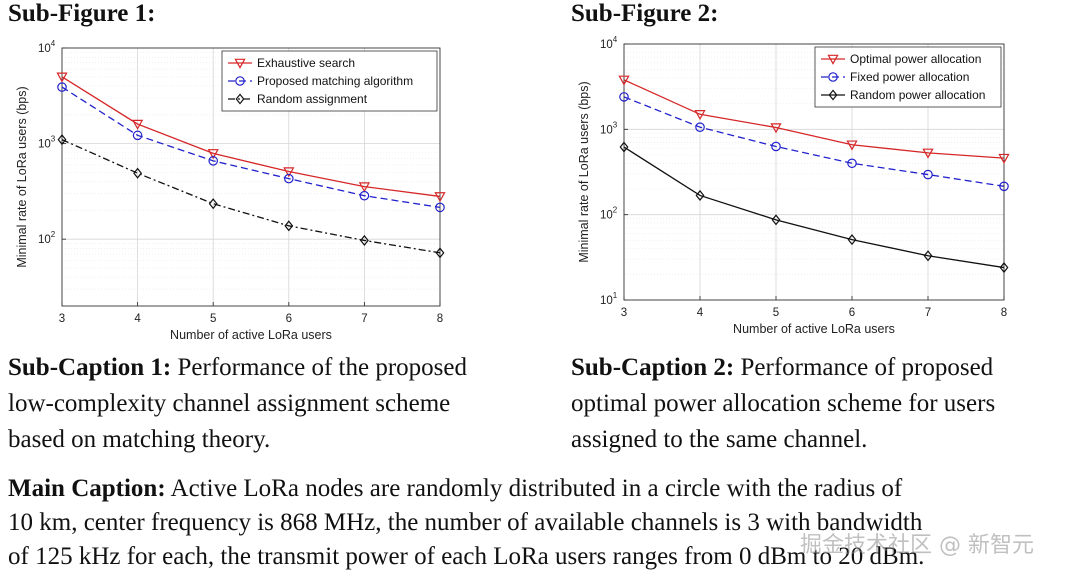 The height and width of the screenshot is (574, 1080). Describe the element at coordinates (47, 143) in the screenshot. I see `c1-y-tick-label: 10³` at that location.